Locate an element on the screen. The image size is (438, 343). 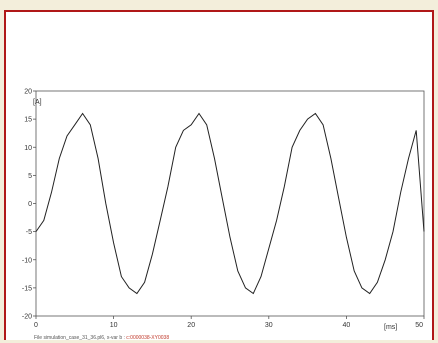
y-tick-label: -5 is located at coordinates (29, 232).